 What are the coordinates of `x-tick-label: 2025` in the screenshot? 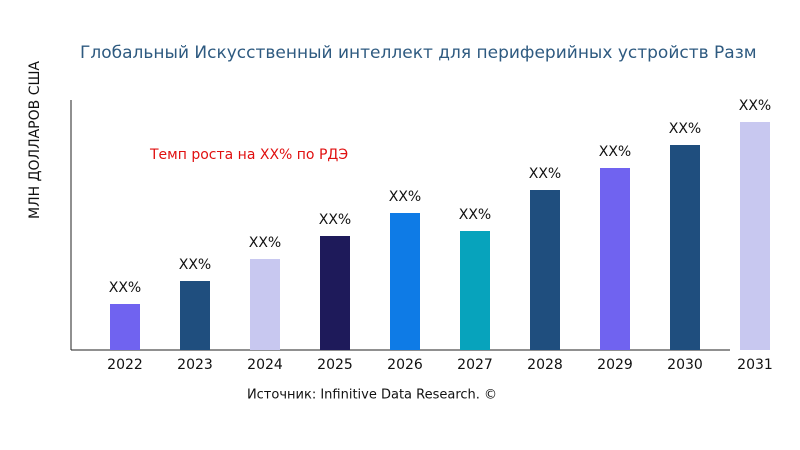 It's located at (335, 365).